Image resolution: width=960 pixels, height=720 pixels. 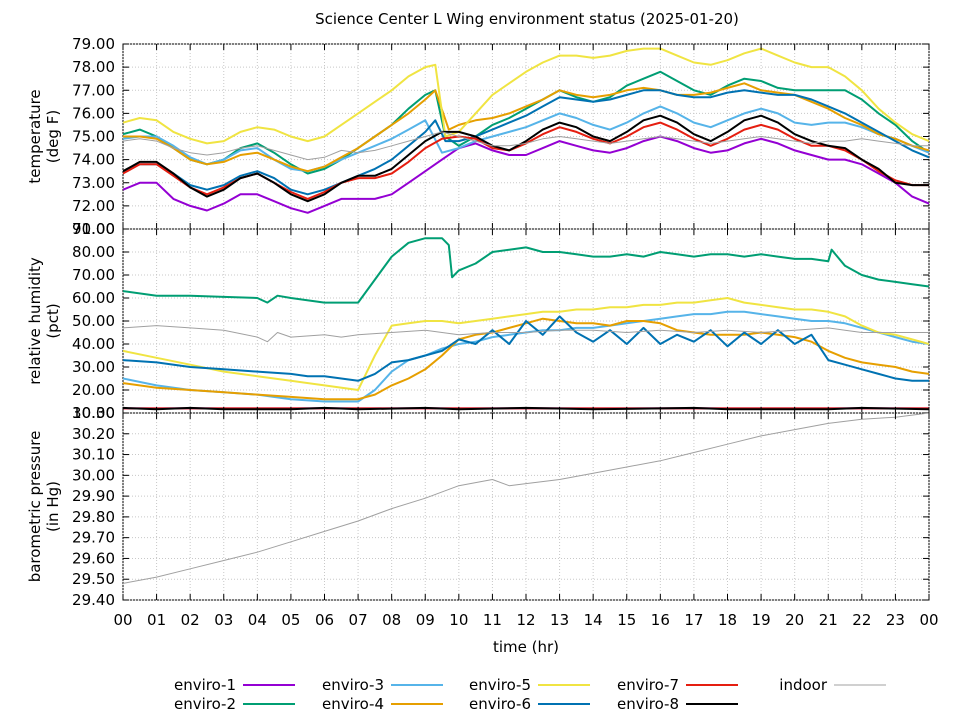 What do you see at coordinates (53, 320) in the screenshot?
I see `y-axis-unit-label: (pct)` at bounding box center [53, 320].